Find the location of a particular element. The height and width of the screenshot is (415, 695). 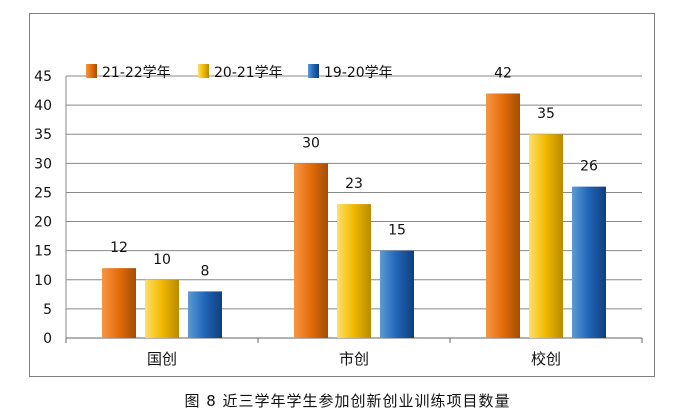

data-label: 30 is located at coordinates (311, 143).